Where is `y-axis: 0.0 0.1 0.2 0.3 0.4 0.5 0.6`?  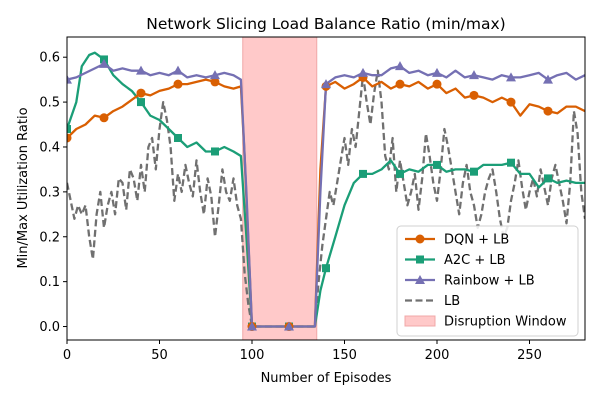
y-axis: 0.0 0.1 0.2 0.3 0.4 0.5 0.6 is located at coordinates (53, 193).